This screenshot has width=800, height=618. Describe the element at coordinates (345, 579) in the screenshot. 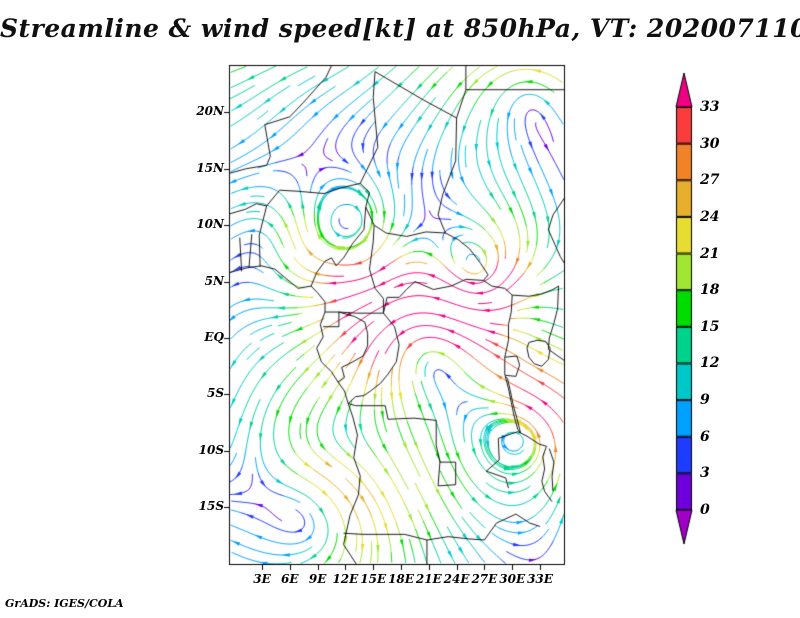

I see `x-tick-label: 12E` at that location.